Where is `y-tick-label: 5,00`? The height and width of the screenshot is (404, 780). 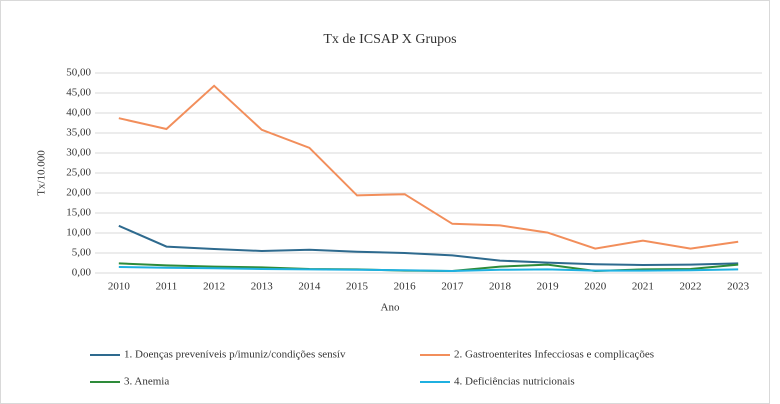 y-tick-label: 5,00 is located at coordinates (82, 253).